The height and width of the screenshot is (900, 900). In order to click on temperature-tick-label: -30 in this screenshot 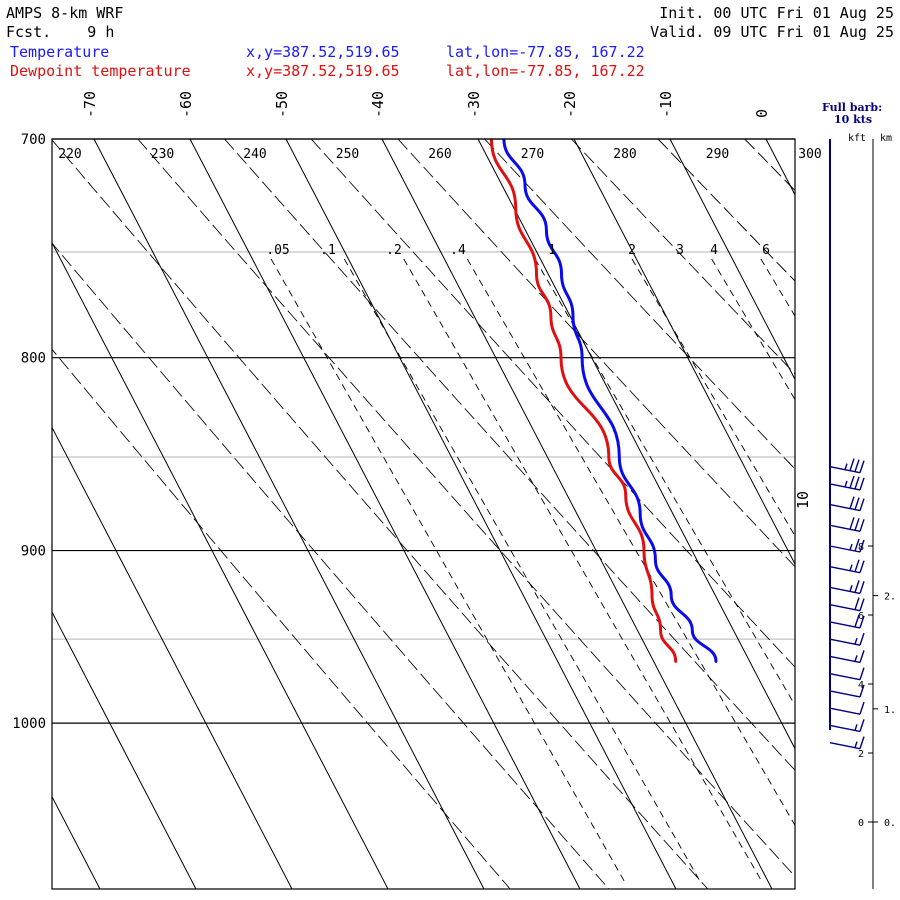, I will do `click(474, 104)`.